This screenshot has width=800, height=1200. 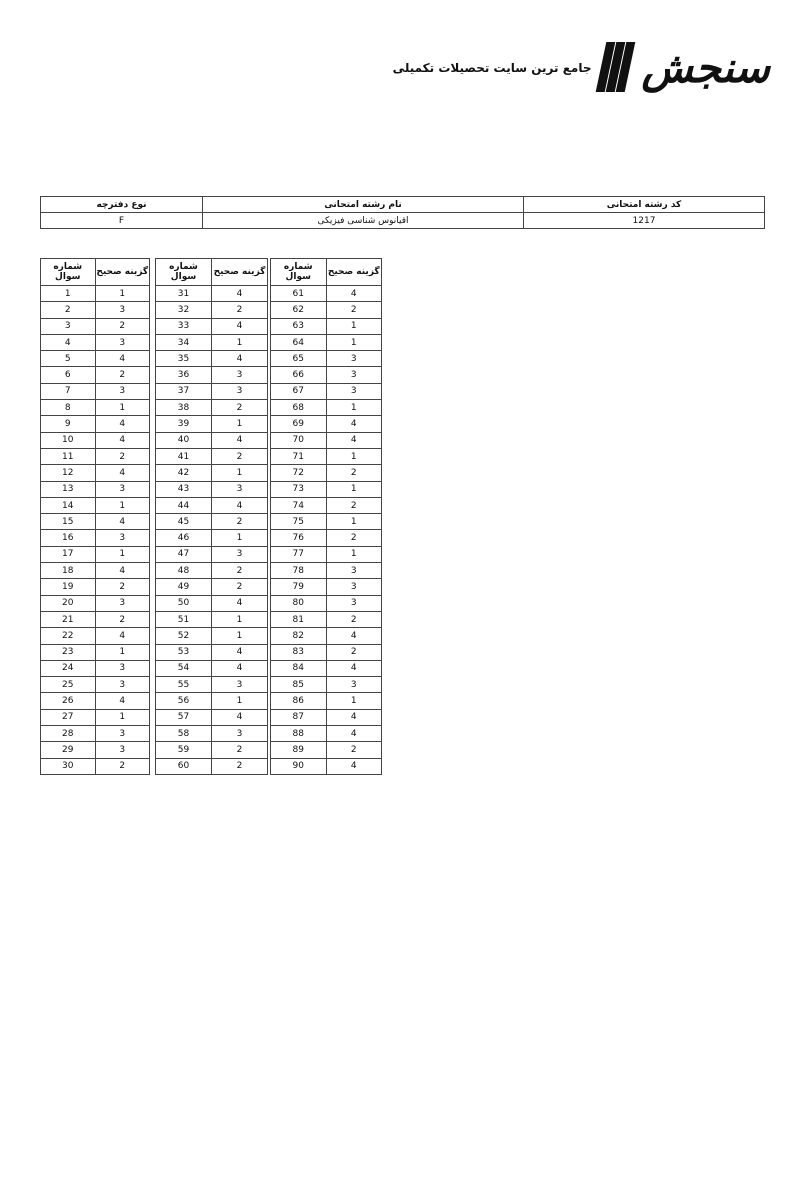 What do you see at coordinates (95, 489) in the screenshot?
I see `table-row: 13 3` at bounding box center [95, 489].